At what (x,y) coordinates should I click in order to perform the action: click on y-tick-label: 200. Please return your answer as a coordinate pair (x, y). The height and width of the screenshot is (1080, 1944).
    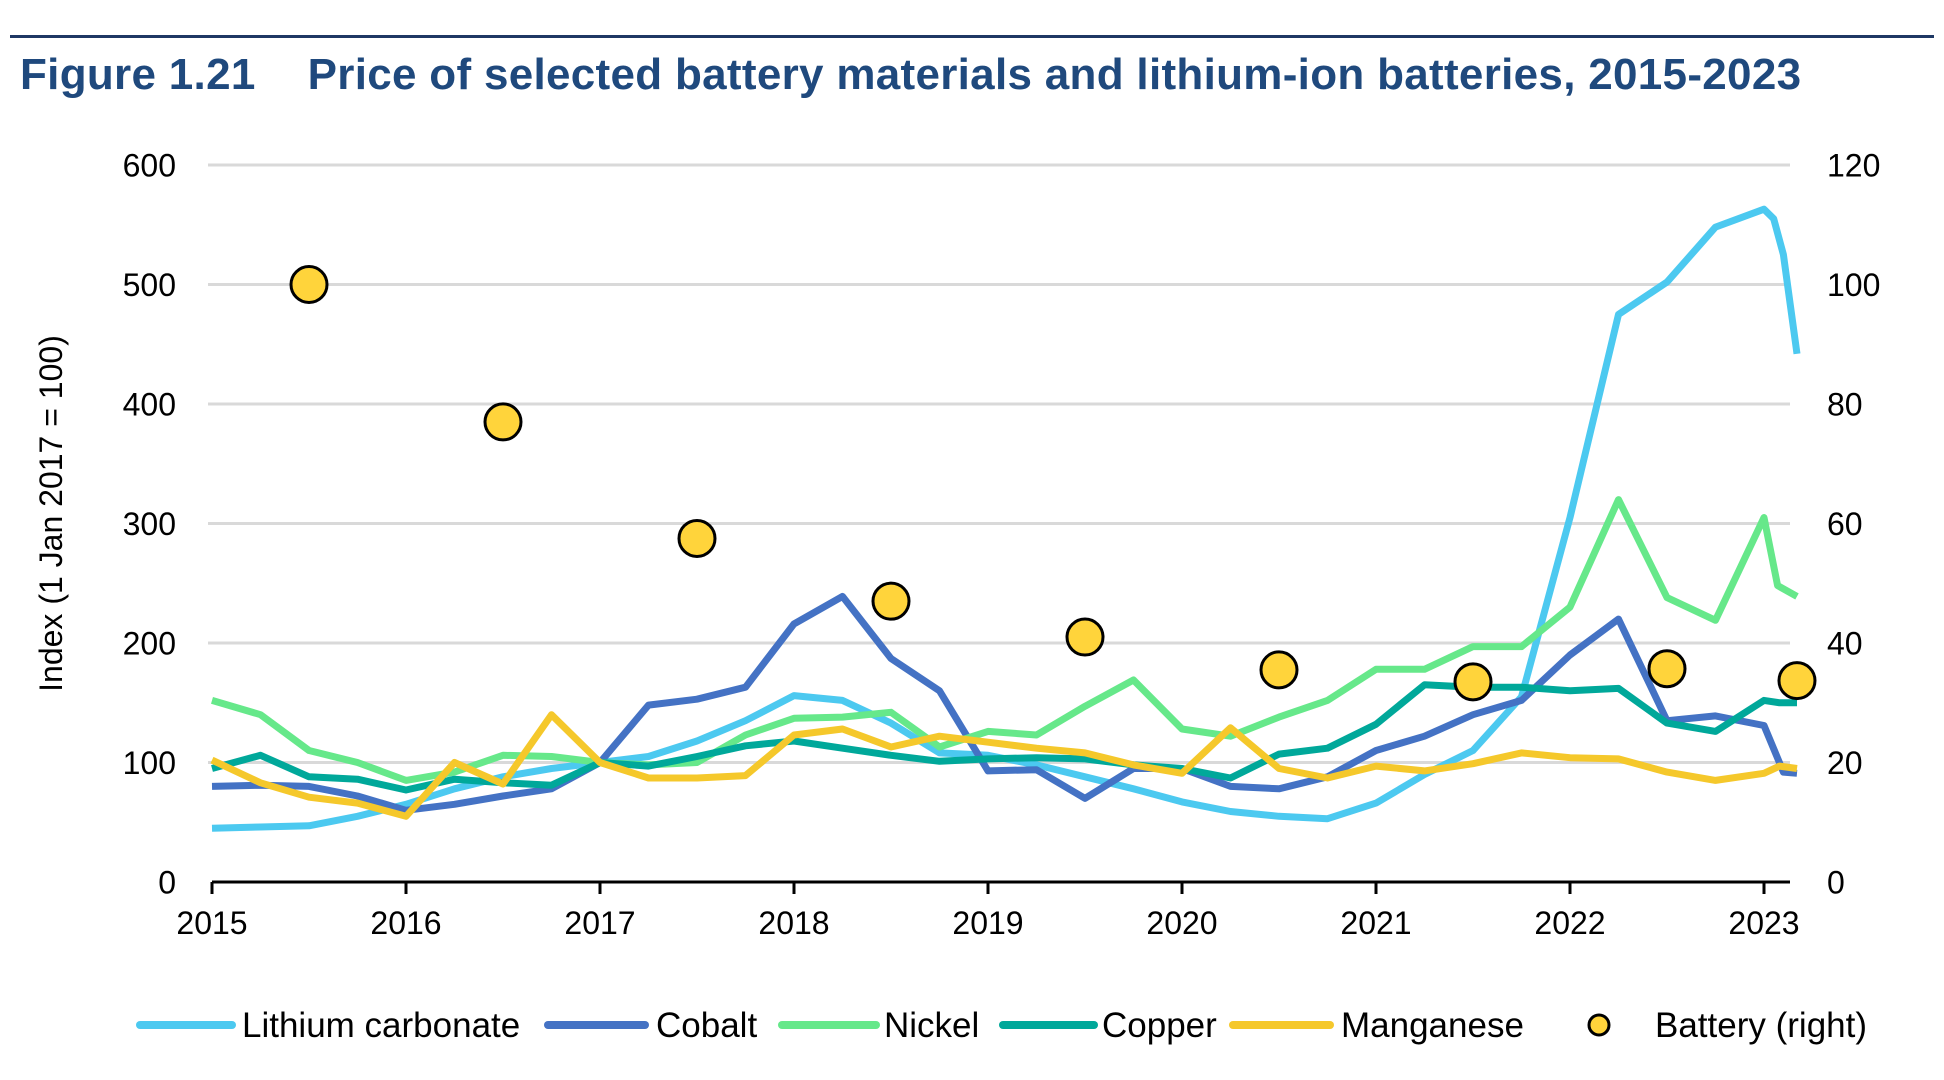
    Looking at the image, I should click on (149, 644).